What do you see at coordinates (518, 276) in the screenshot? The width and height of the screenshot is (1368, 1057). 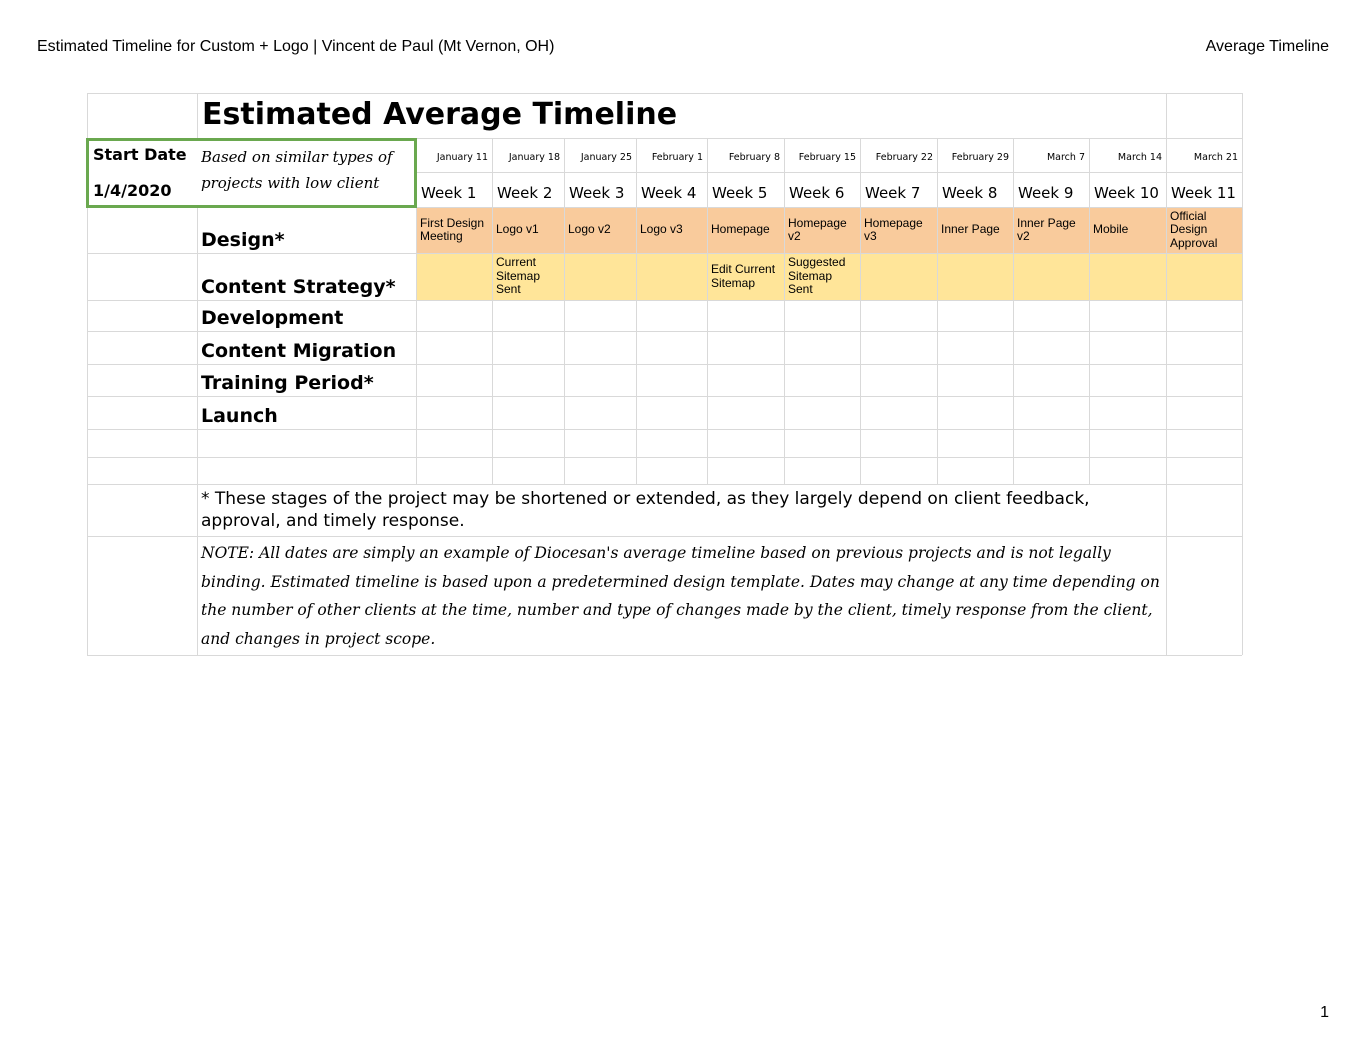 I see `task-cell: Current Sitemap Sent` at bounding box center [518, 276].